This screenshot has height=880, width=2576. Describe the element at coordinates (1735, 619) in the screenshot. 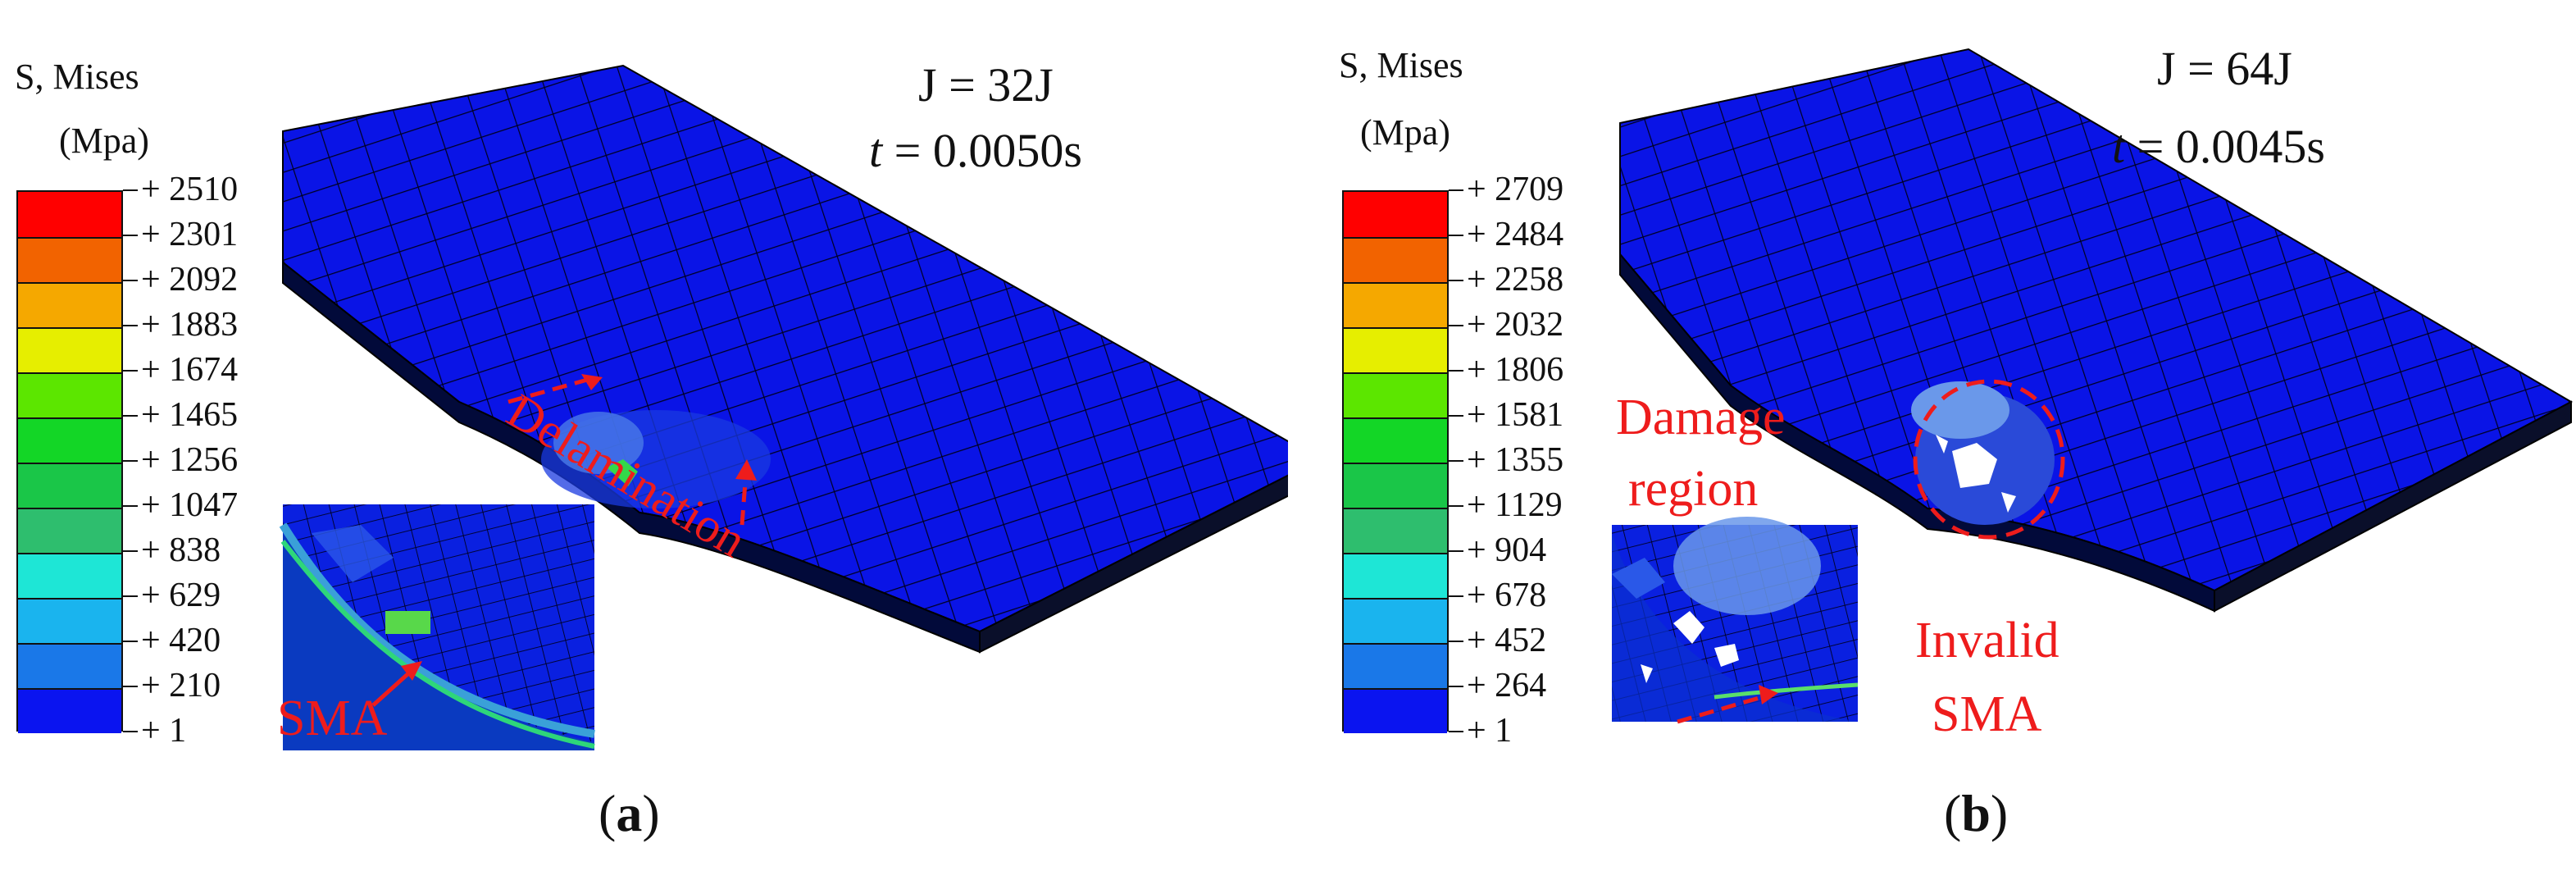

I see `inset-b` at that location.